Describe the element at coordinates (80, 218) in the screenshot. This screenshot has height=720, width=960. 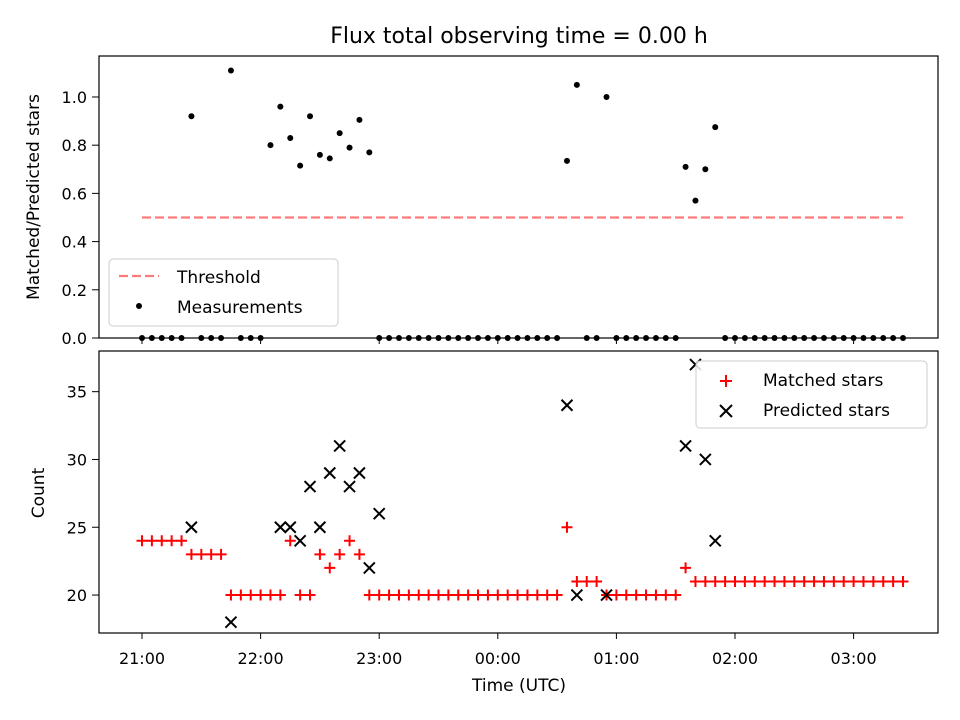
I see `top-y-ticks: 0.0 0.2 0.4 0.6 0.8 1.0` at that location.